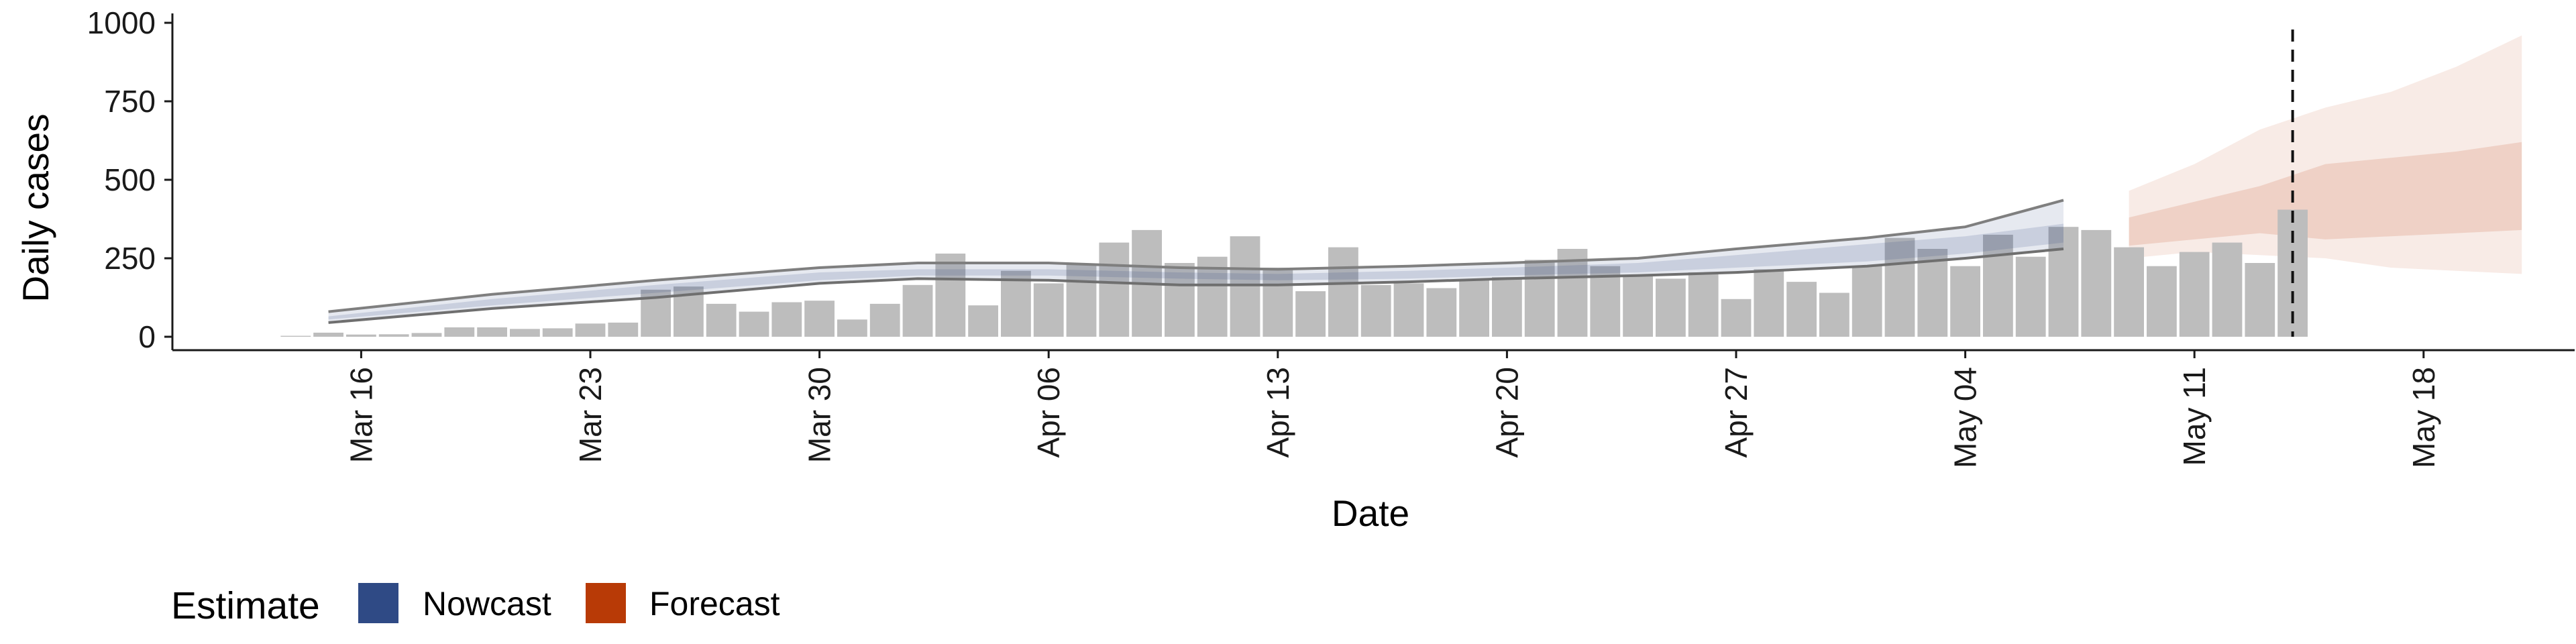 This screenshot has width=2576, height=644. Describe the element at coordinates (714, 604) in the screenshot. I see `legend-label-forecast: Forecast` at that location.